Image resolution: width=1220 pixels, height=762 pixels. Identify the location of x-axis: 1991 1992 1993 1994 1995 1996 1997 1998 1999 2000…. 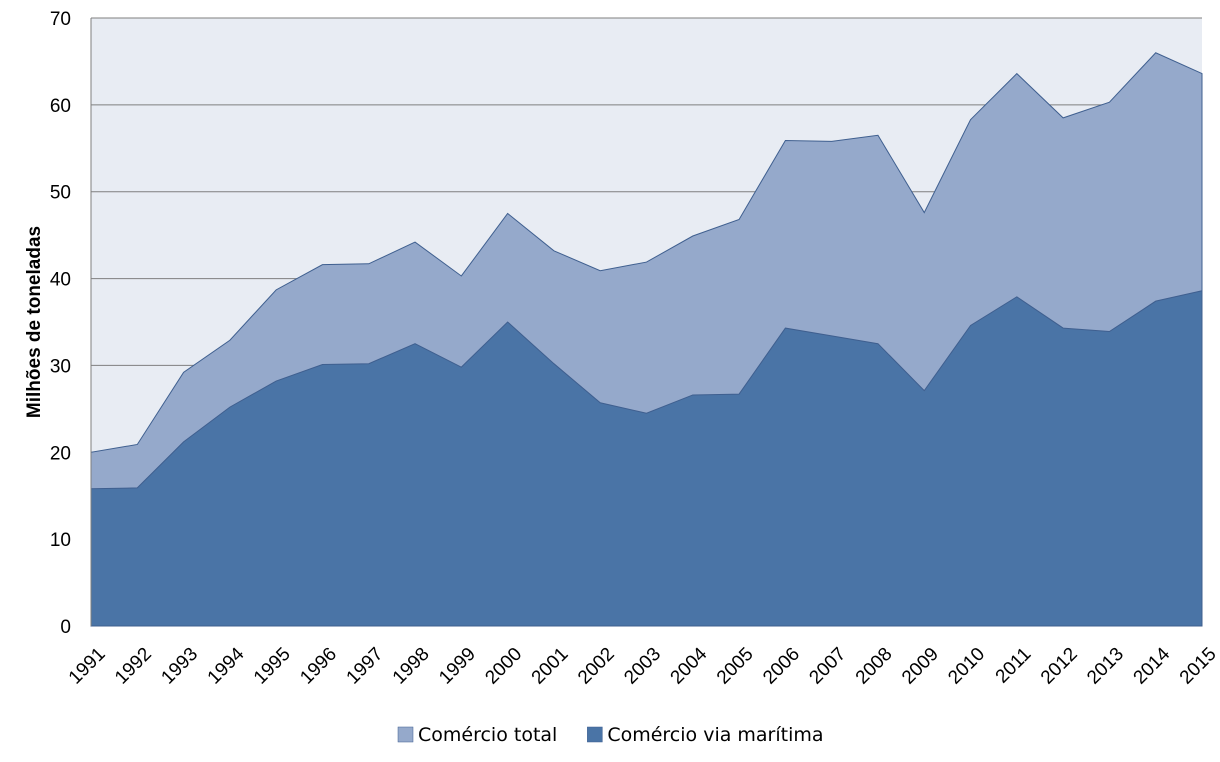
(642, 665).